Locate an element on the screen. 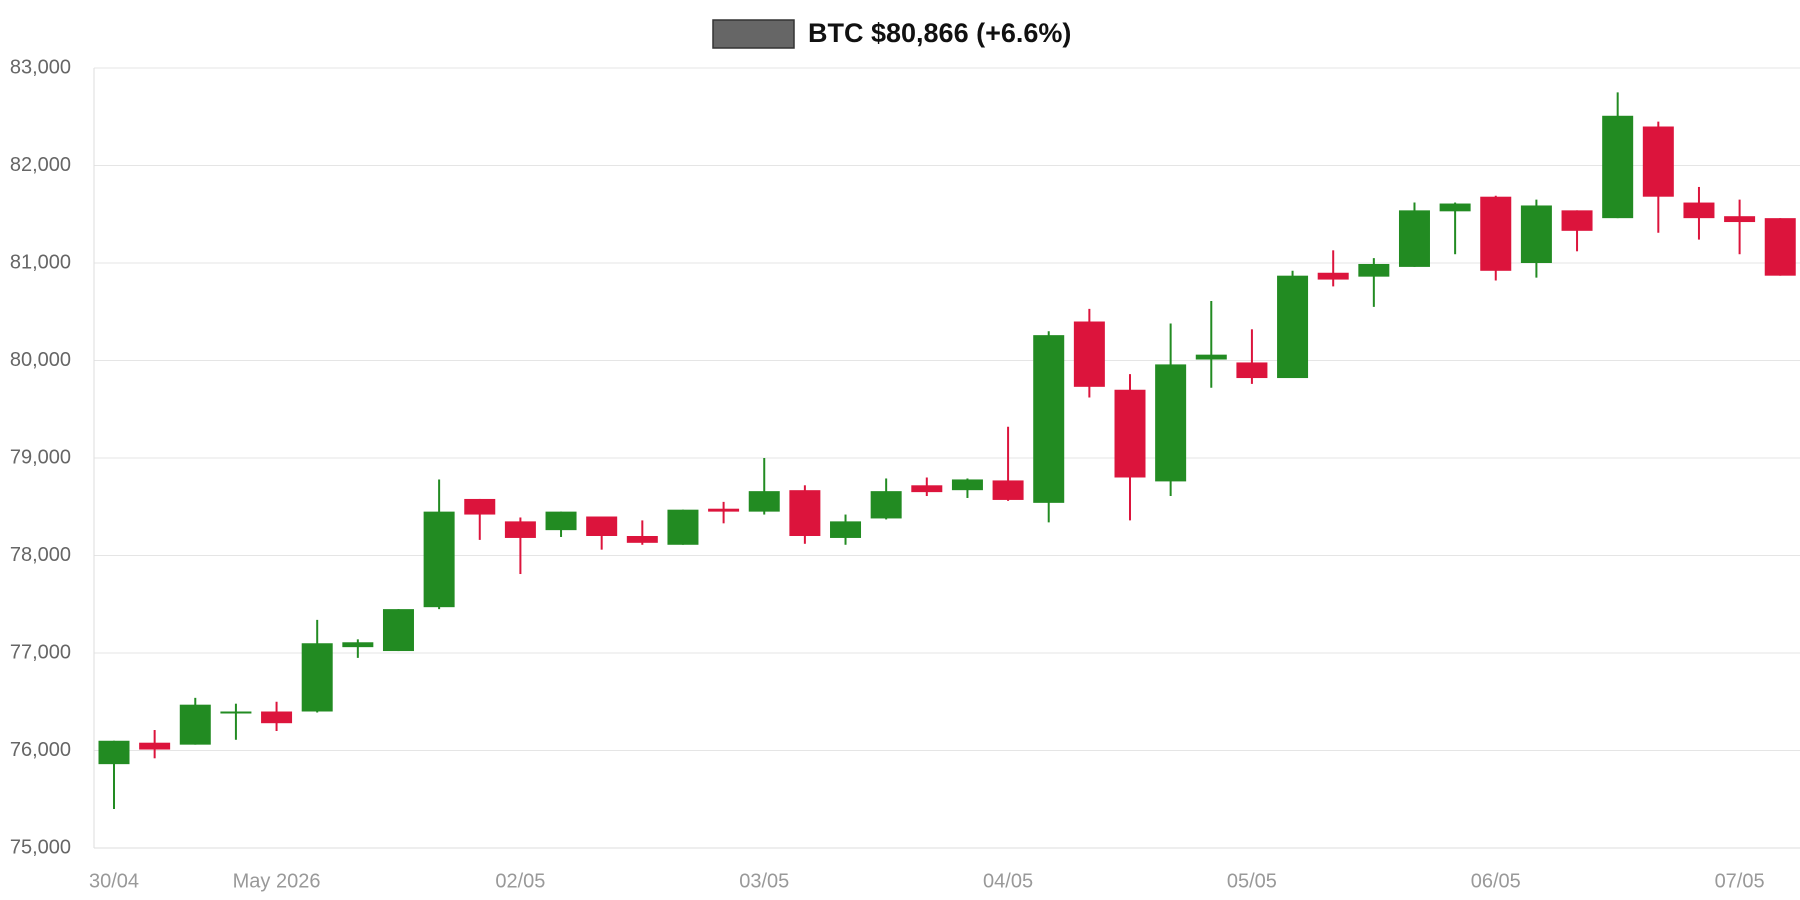 This screenshot has height=900, width=1800. x-tick-label: 06/05 is located at coordinates (1496, 881).